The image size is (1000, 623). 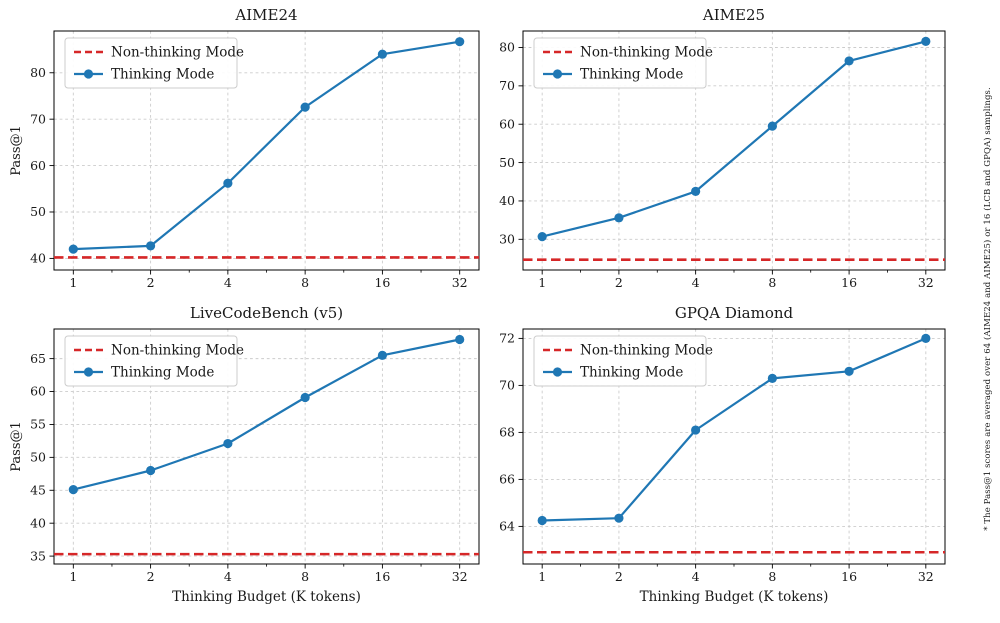 I want to click on y-tick-label: 64, so click(x=507, y=526).